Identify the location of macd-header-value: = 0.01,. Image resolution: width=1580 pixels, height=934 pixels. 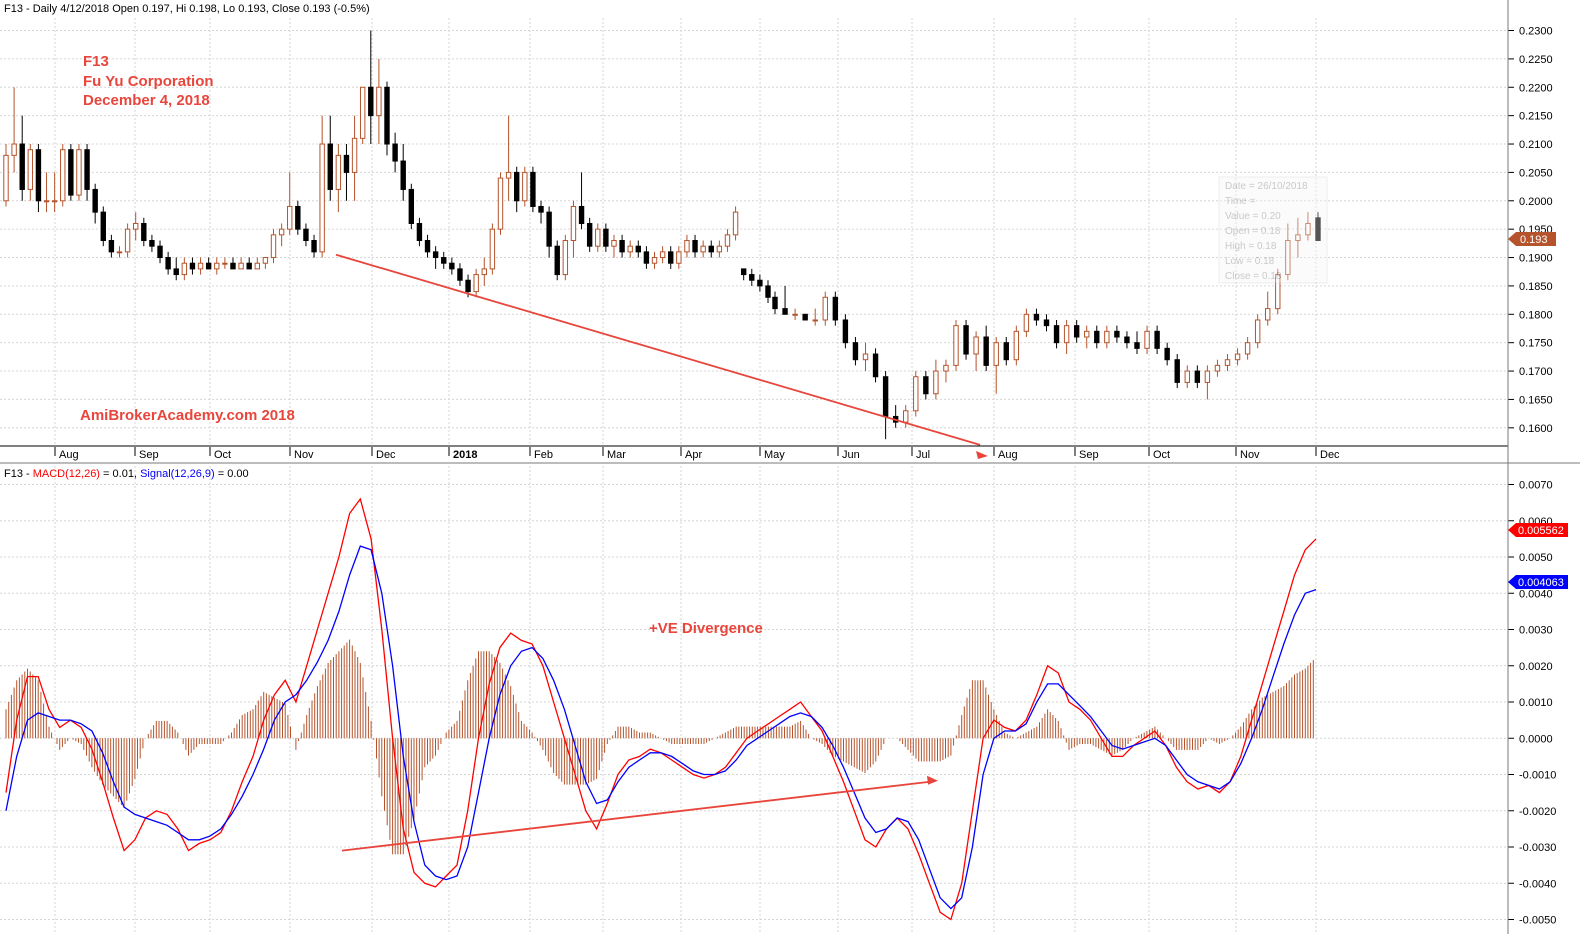
(121, 474).